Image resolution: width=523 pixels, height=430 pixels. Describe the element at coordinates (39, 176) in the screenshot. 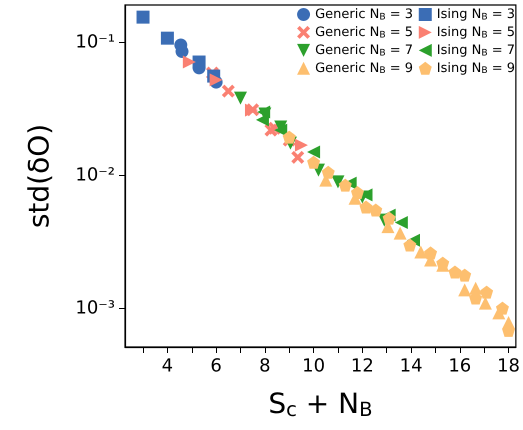

I see `y-axis-title: std(δO)` at that location.